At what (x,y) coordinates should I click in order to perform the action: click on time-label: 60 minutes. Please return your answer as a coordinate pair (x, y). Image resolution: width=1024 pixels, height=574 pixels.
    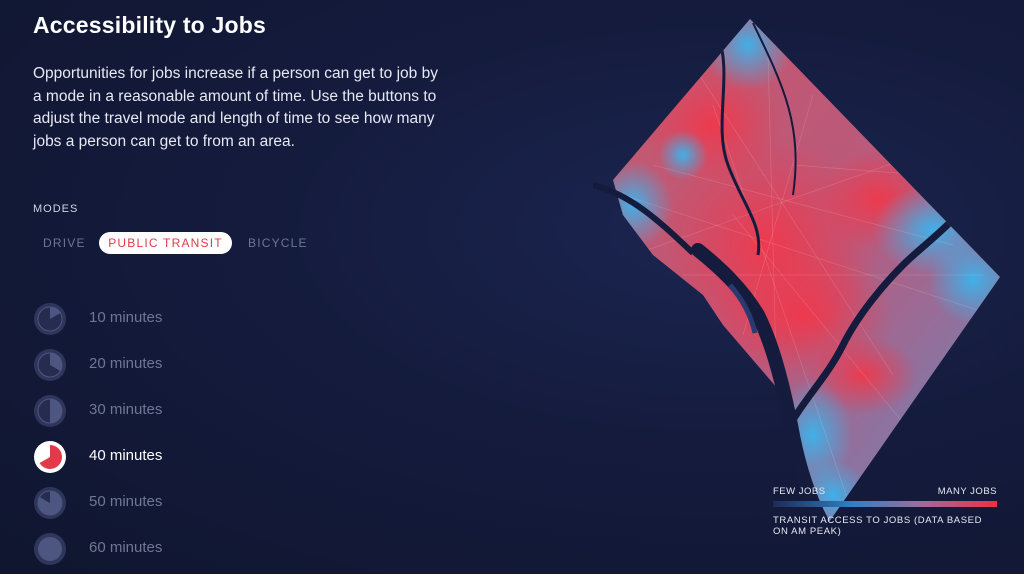
    Looking at the image, I should click on (126, 547).